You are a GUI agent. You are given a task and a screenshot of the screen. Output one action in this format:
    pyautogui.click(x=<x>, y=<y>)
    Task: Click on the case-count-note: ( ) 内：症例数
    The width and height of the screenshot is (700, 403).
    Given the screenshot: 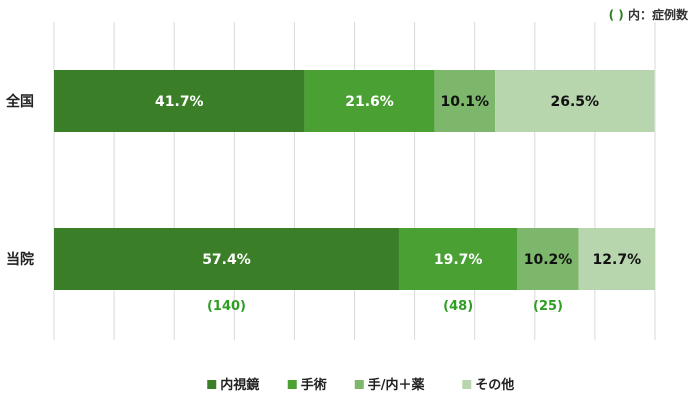 What is the action you would take?
    pyautogui.click(x=648, y=14)
    